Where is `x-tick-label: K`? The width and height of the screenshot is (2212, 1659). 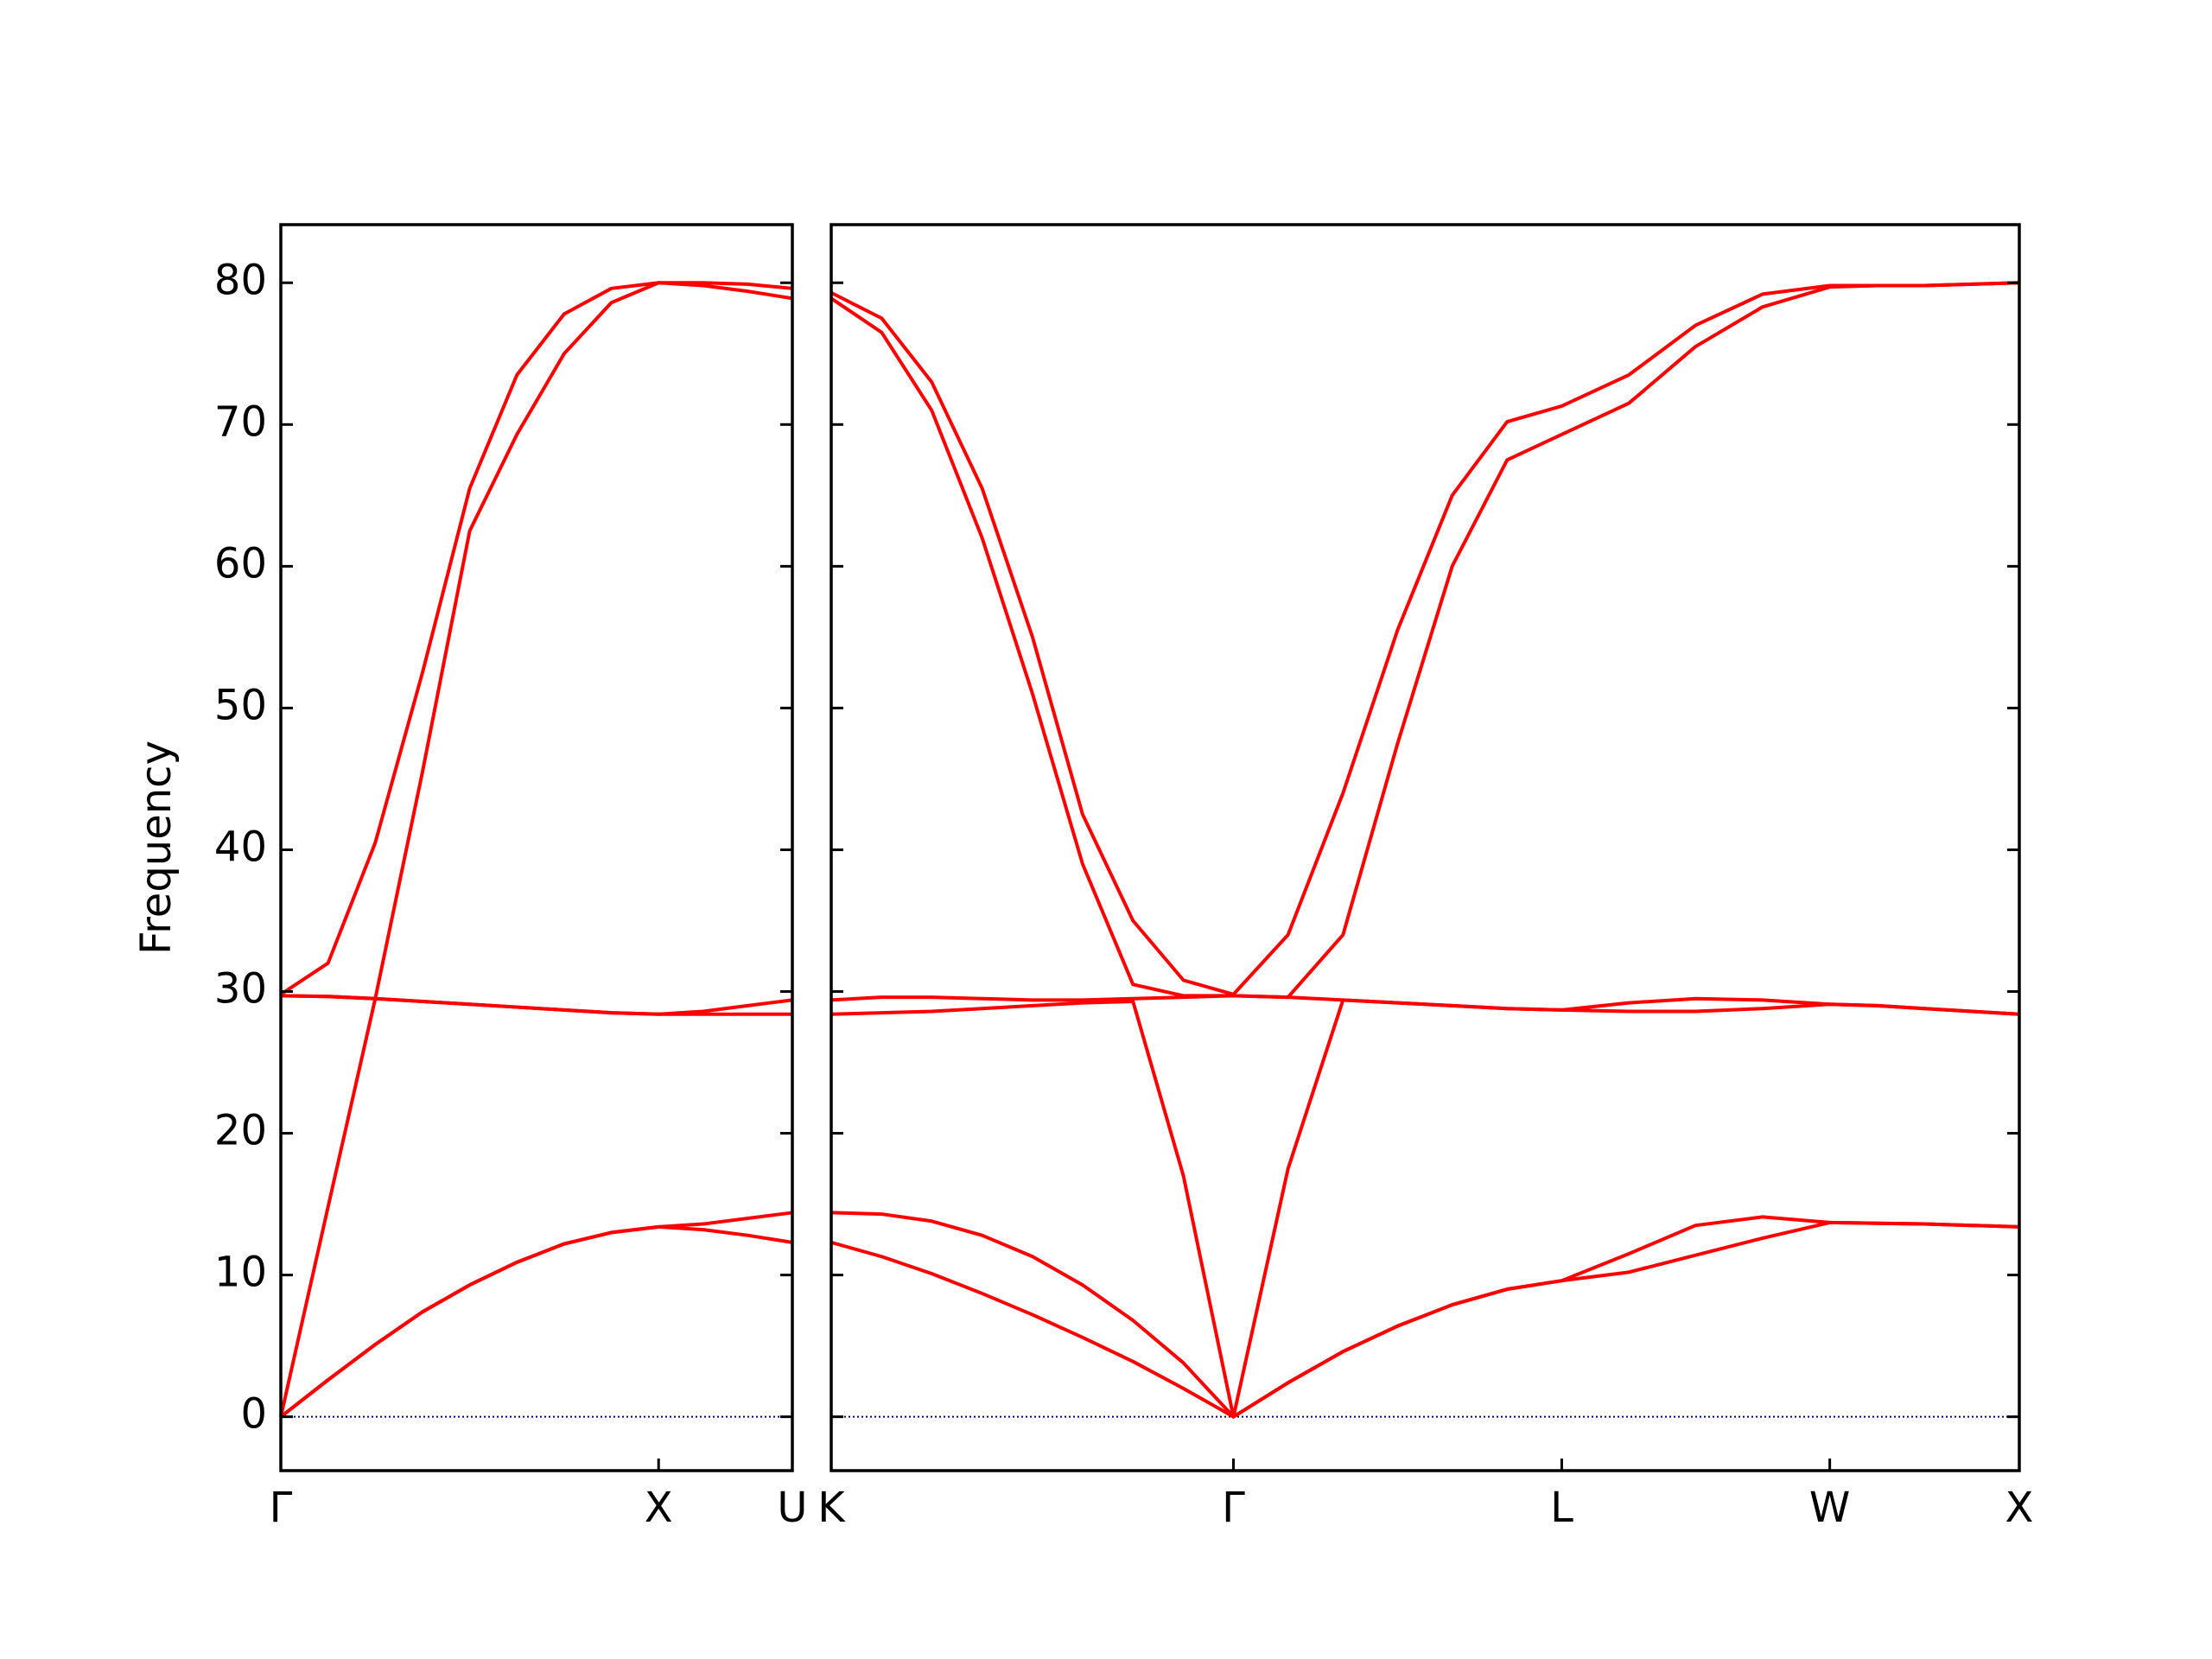
x-tick-label: K is located at coordinates (831, 1508).